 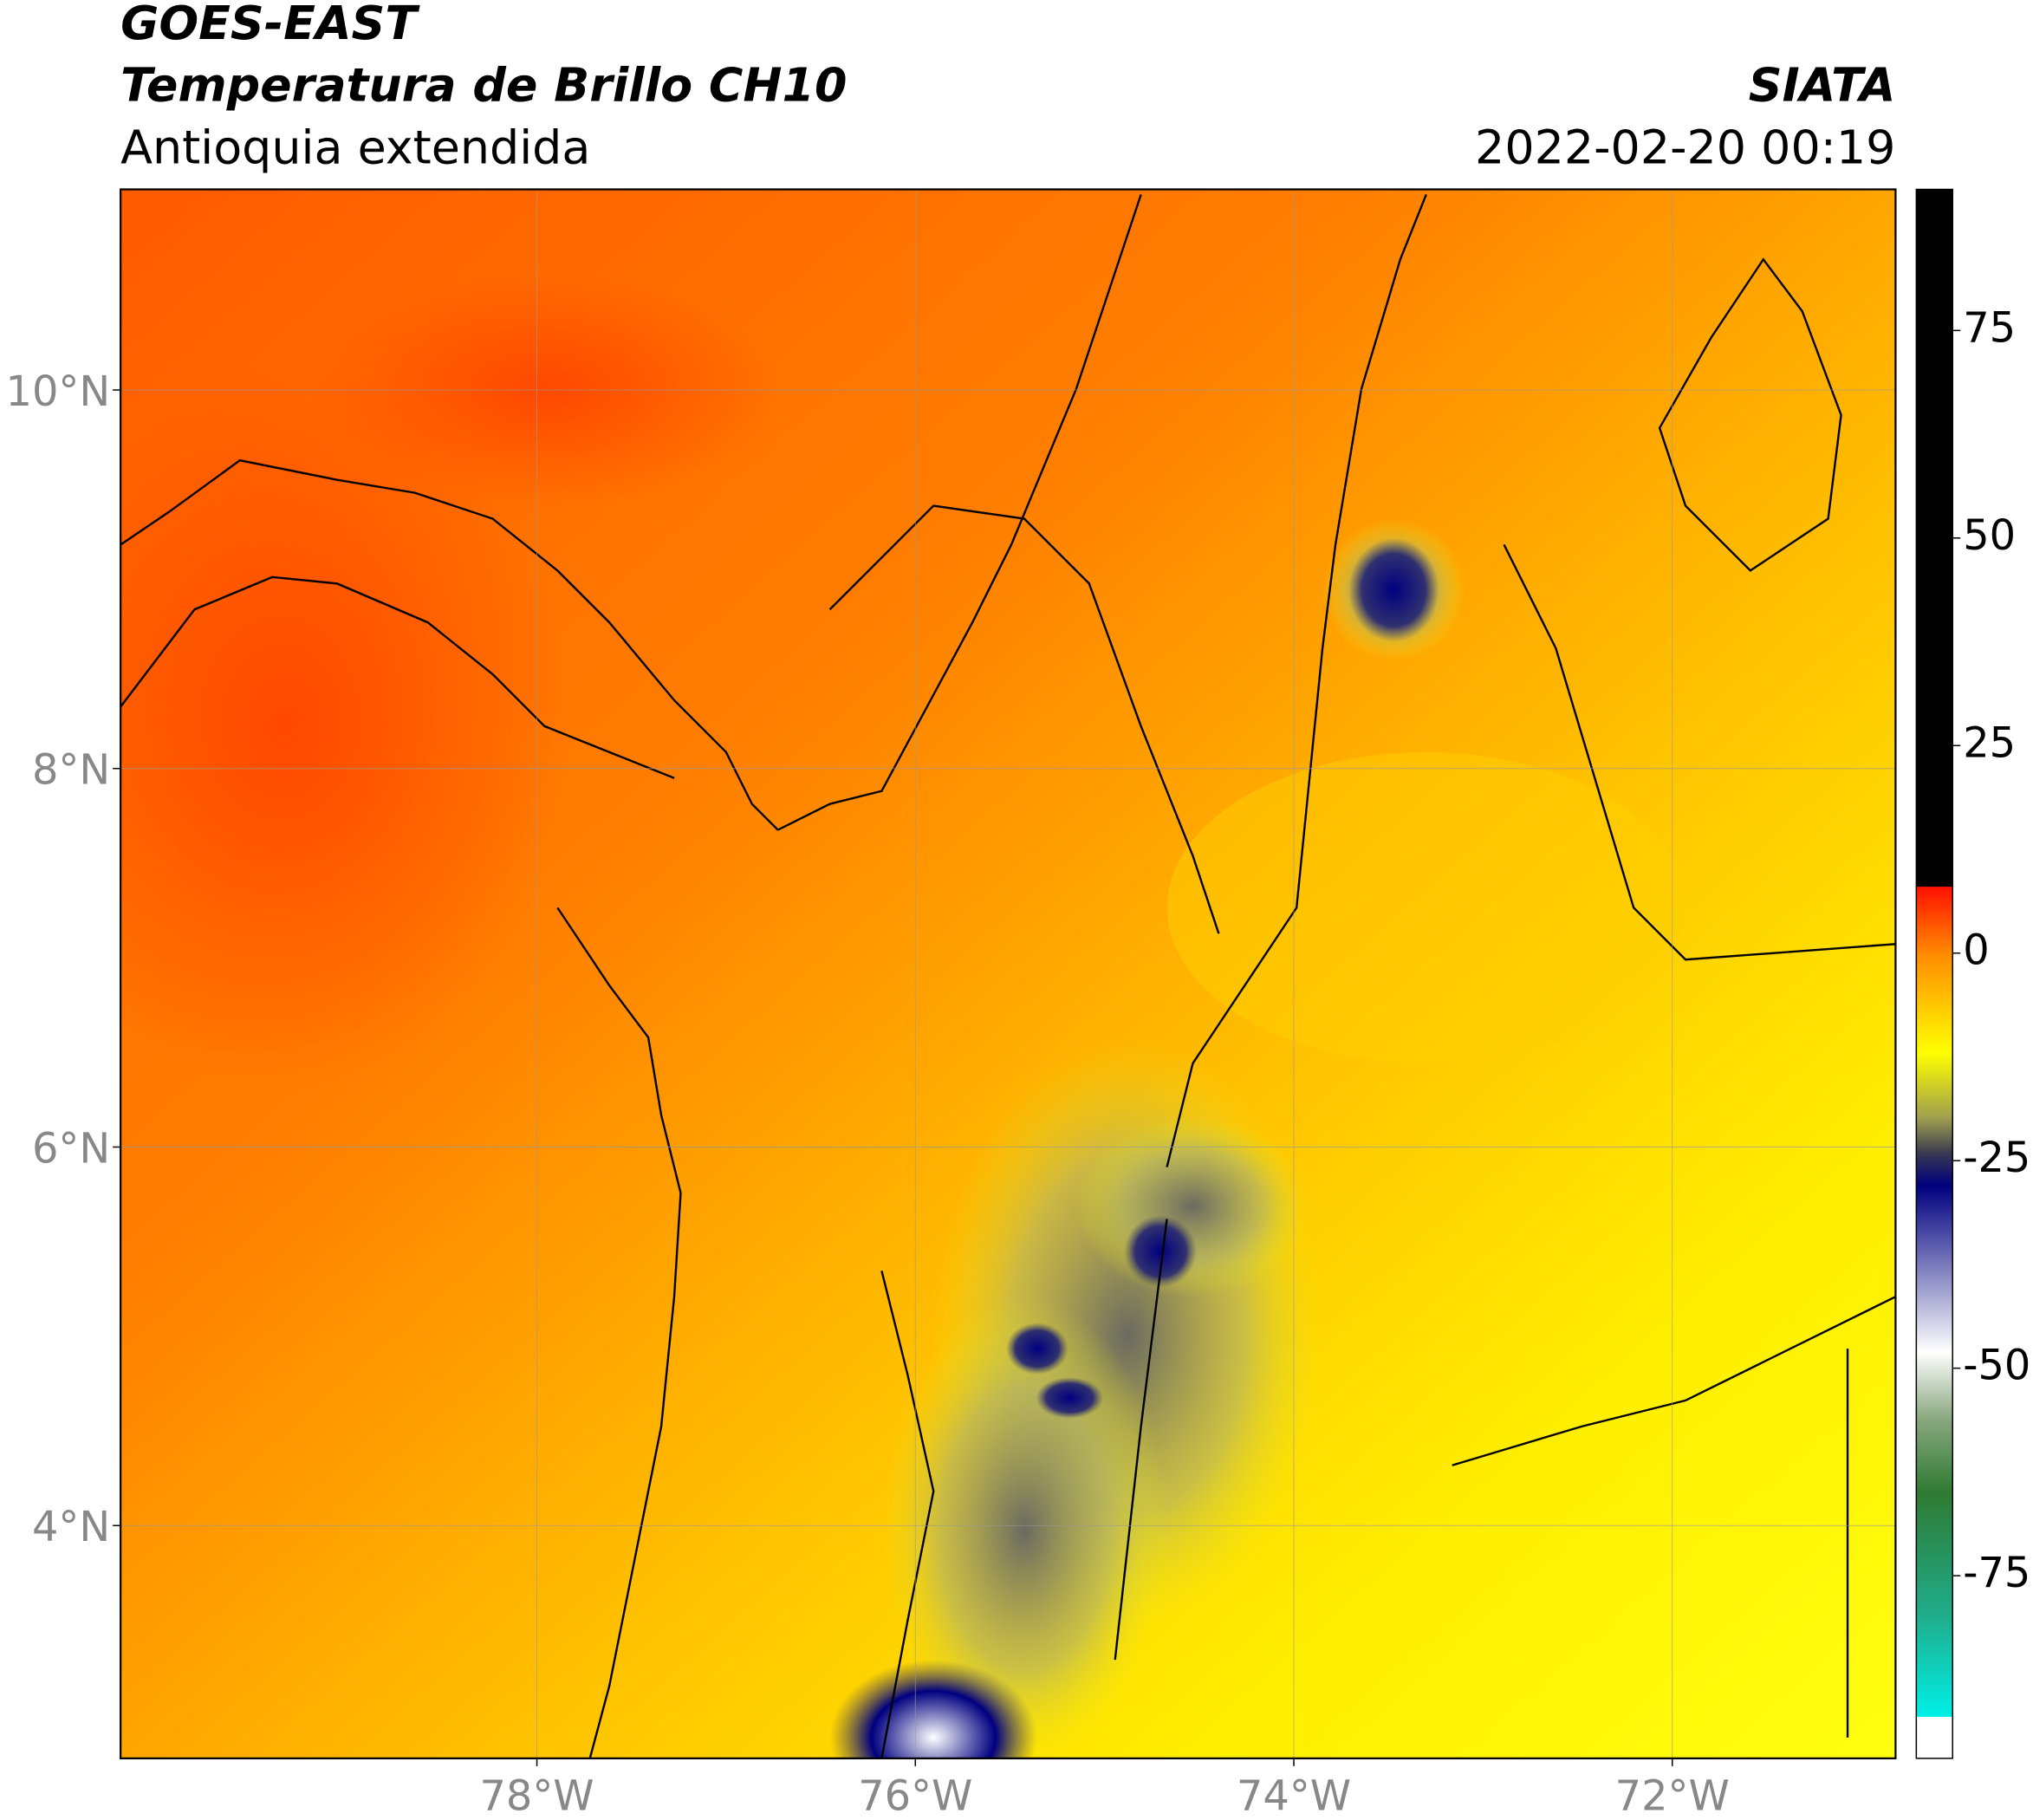 What do you see at coordinates (483, 85) in the screenshot?
I see `subtitle: Temperatura de Brillo CH10` at bounding box center [483, 85].